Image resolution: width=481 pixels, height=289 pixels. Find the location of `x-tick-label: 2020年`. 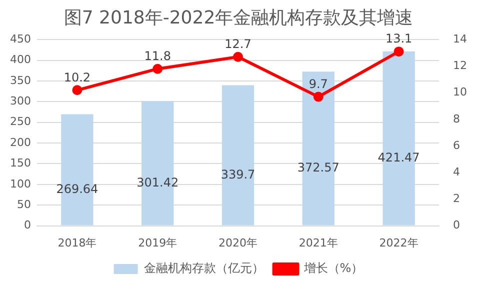

x-tick-label: 2020年 is located at coordinates (238, 243).